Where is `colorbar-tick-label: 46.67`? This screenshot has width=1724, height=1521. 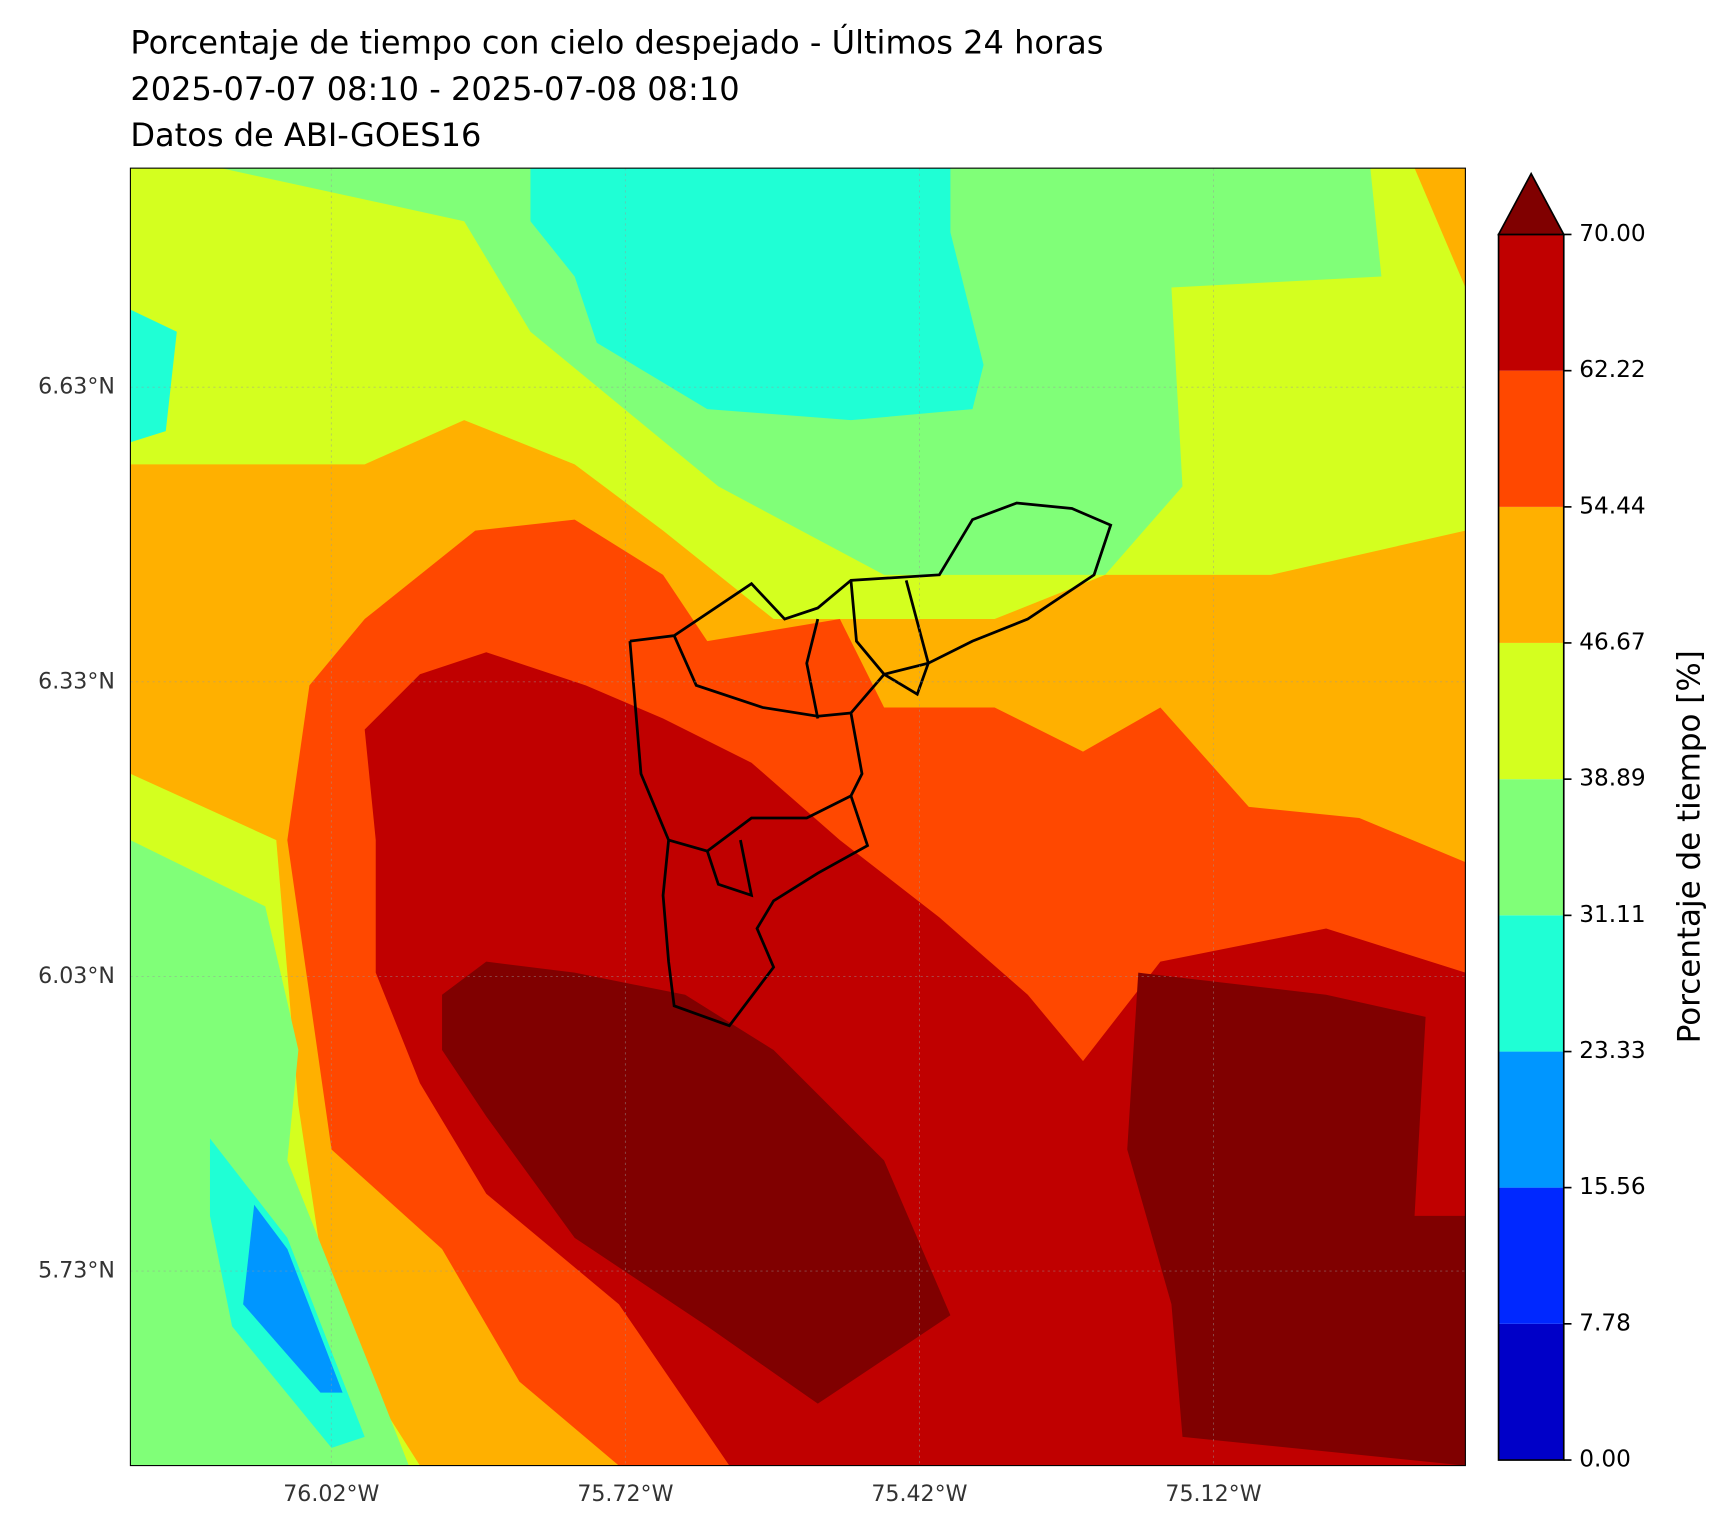
colorbar-tick-label: 46.67 is located at coordinates (1612, 641).